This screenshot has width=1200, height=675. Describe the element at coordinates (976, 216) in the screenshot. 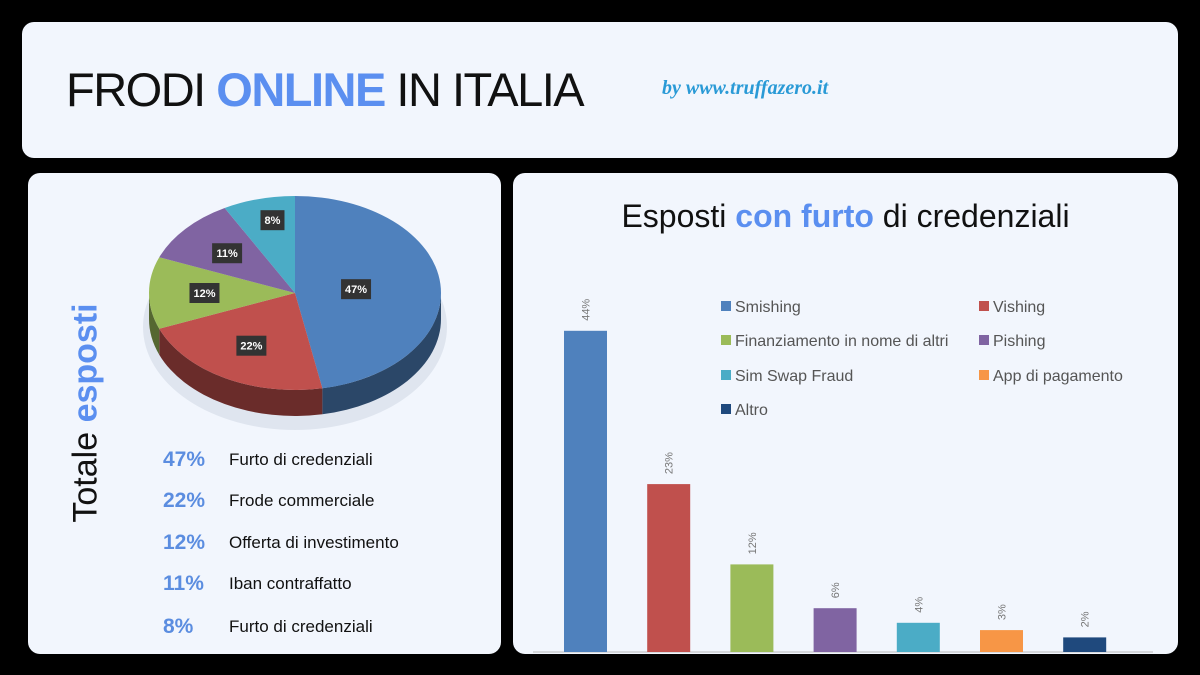

I see `bar-title-part3: di credenziali` at that location.